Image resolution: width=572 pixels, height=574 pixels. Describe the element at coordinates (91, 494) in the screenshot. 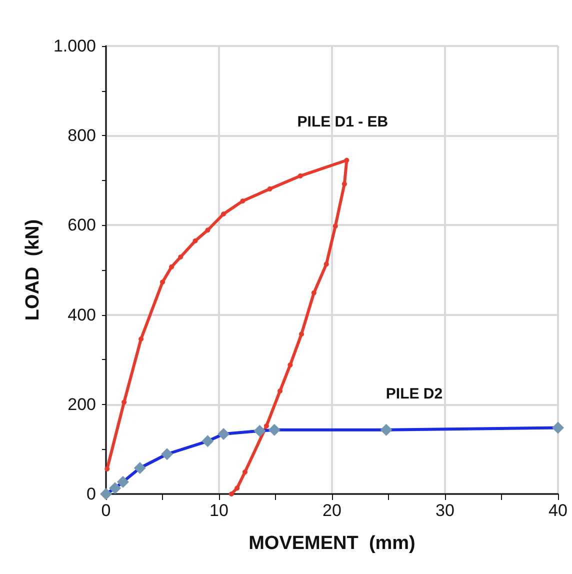

I see `y-tick-label: 0` at that location.